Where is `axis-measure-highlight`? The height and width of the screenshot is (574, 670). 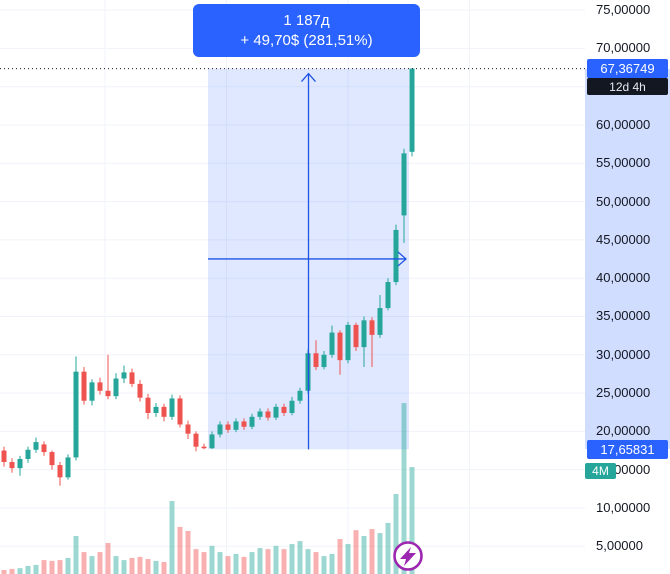
axis-measure-highlight is located at coordinates (627, 259).